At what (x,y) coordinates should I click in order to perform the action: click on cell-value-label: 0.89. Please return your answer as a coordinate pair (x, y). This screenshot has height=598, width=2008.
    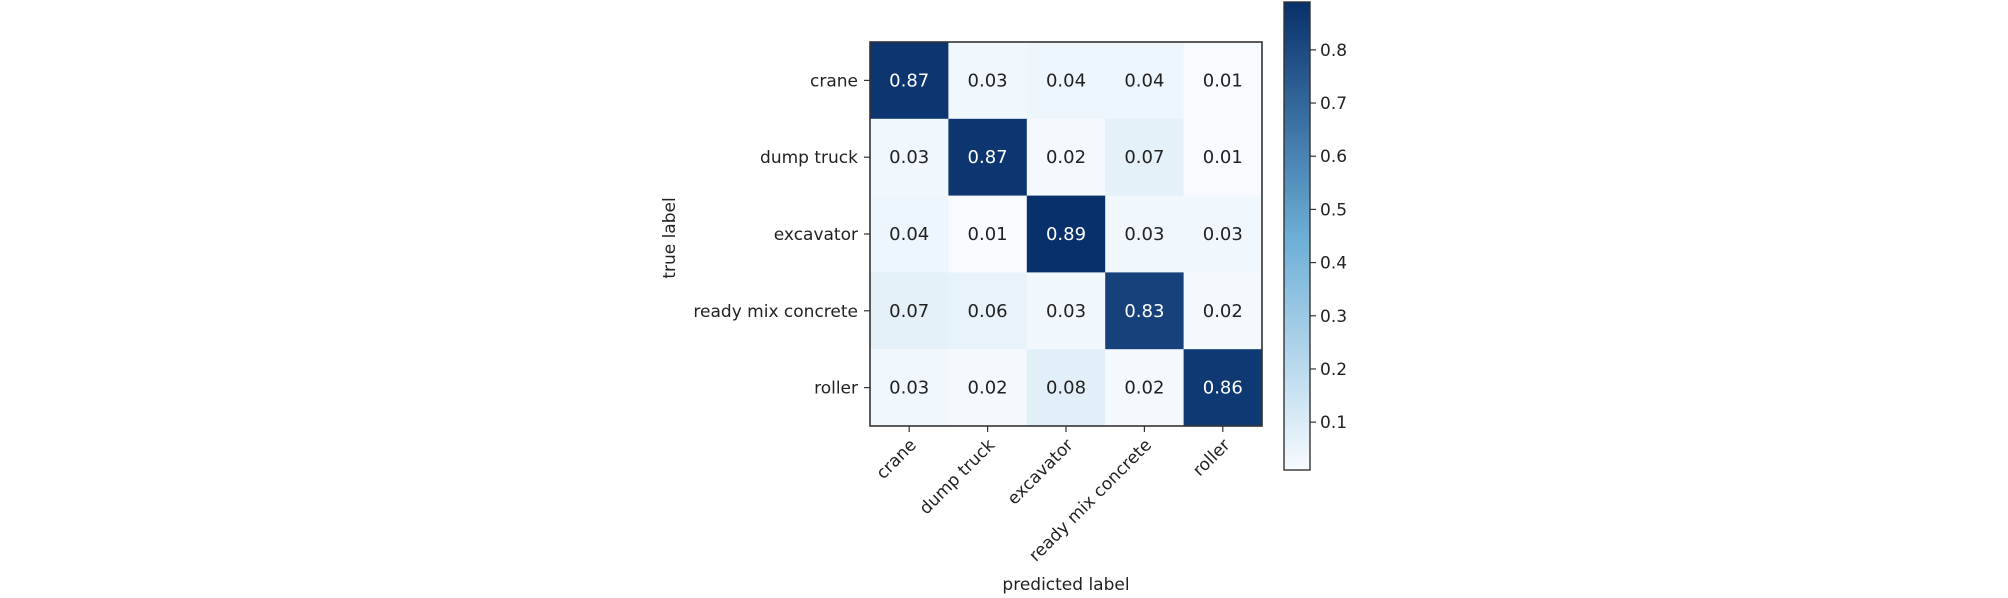
    Looking at the image, I should click on (1066, 234).